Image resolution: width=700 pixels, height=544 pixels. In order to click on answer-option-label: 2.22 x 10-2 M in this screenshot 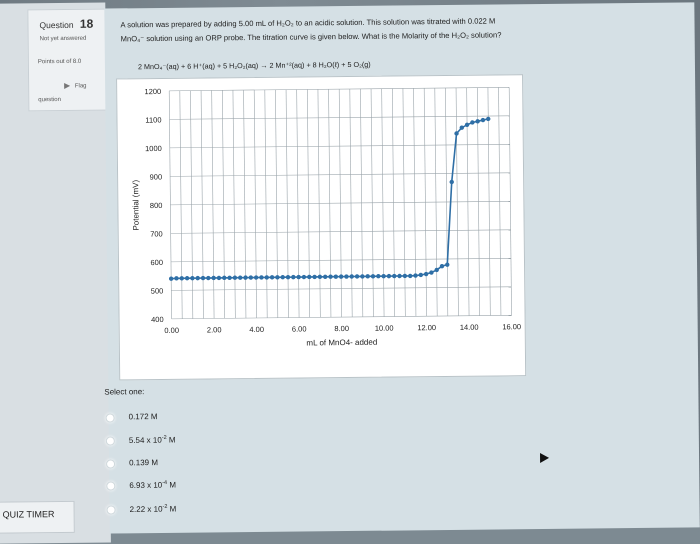, I will do `click(153, 509)`.